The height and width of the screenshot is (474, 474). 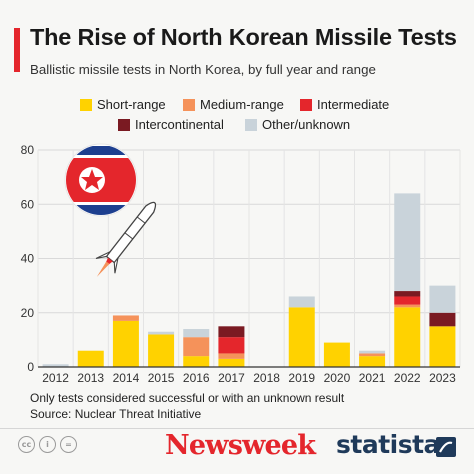 I want to click on x-tick-label: 2015, so click(x=161, y=378).